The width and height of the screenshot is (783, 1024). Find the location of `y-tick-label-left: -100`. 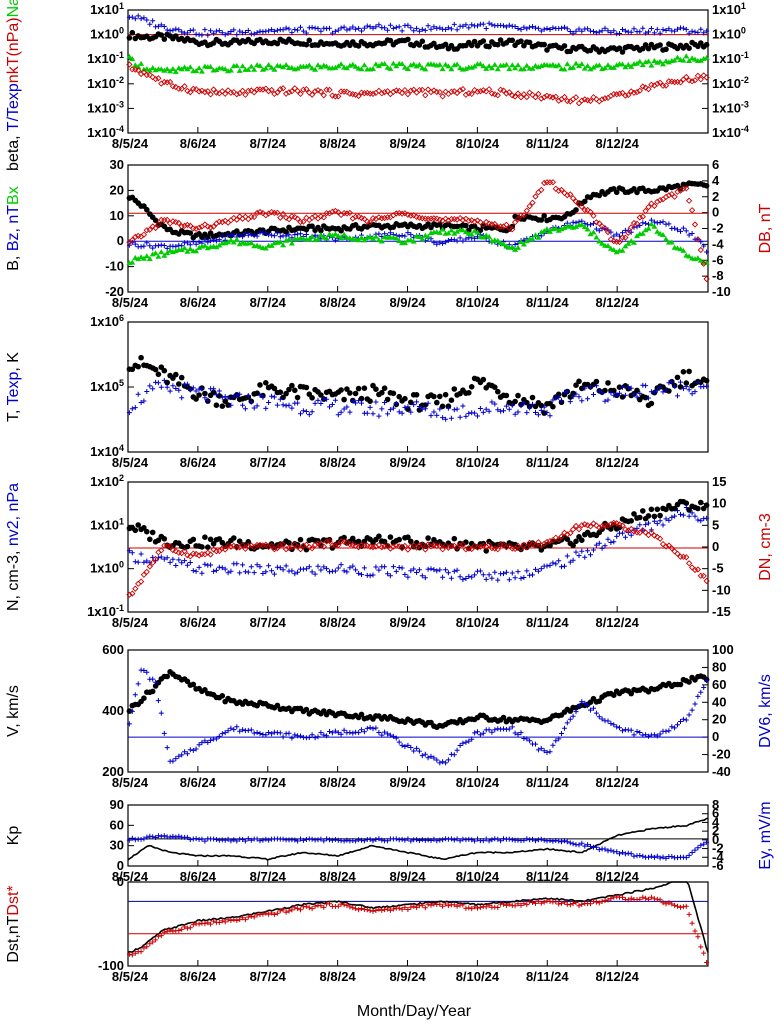

y-tick-label-left: -100 is located at coordinates (111, 965).